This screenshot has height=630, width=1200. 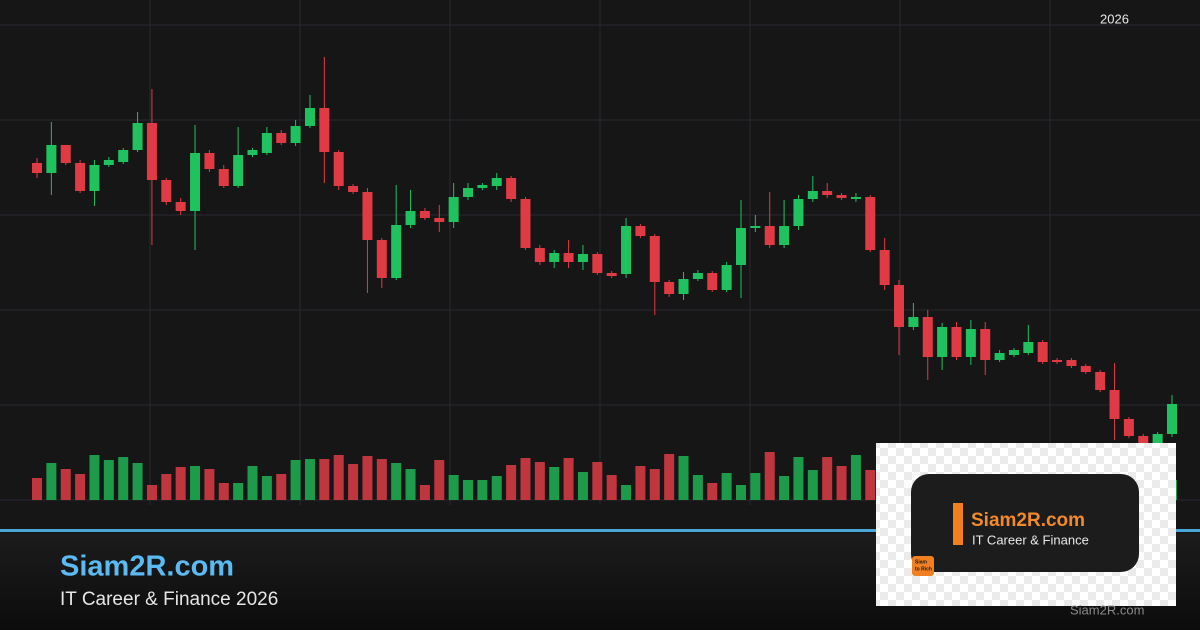 I want to click on card-badge, so click(x=923, y=566).